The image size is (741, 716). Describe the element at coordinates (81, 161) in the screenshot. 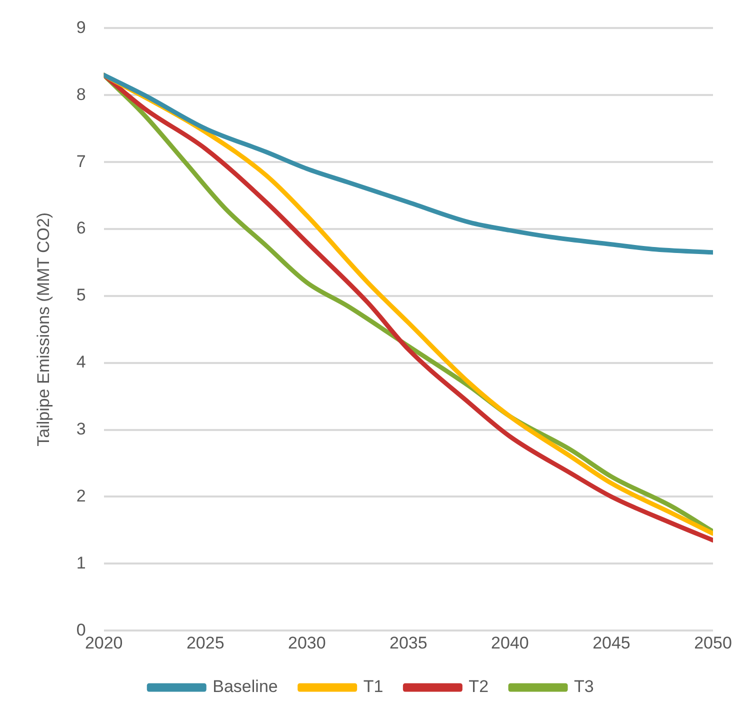

I see `y-tick-label: 7` at that location.